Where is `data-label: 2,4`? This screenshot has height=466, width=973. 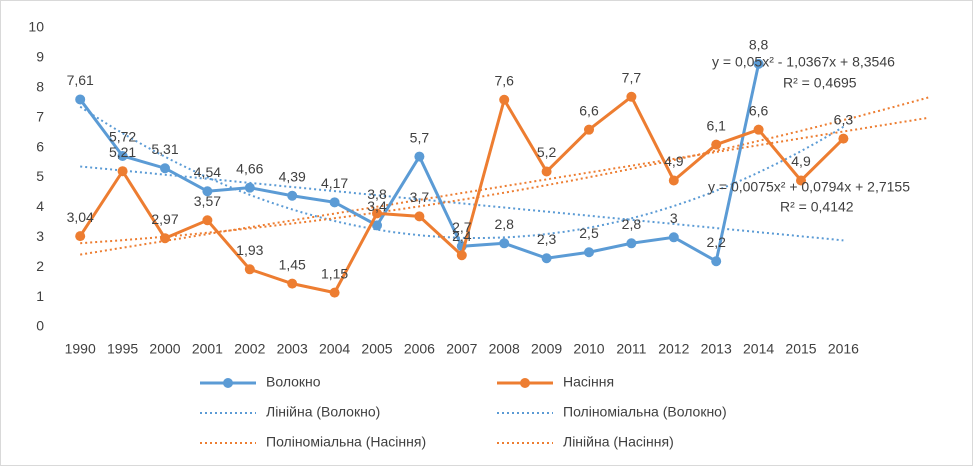
data-label: 2,4 is located at coordinates (462, 236).